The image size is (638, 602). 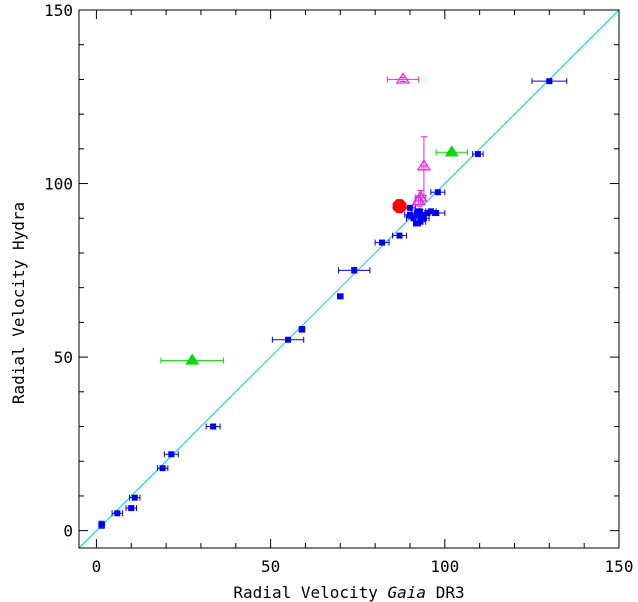 I want to click on y-tick-label: 50, so click(x=63, y=357).